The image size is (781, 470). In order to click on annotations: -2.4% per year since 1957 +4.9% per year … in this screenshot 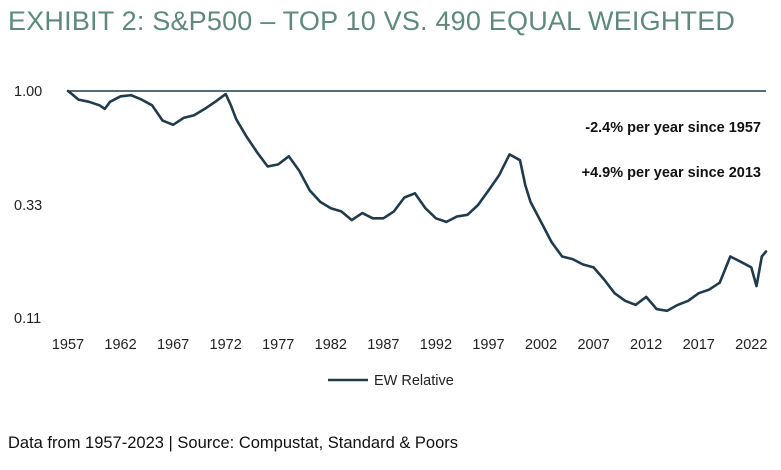, I will do `click(671, 150)`.